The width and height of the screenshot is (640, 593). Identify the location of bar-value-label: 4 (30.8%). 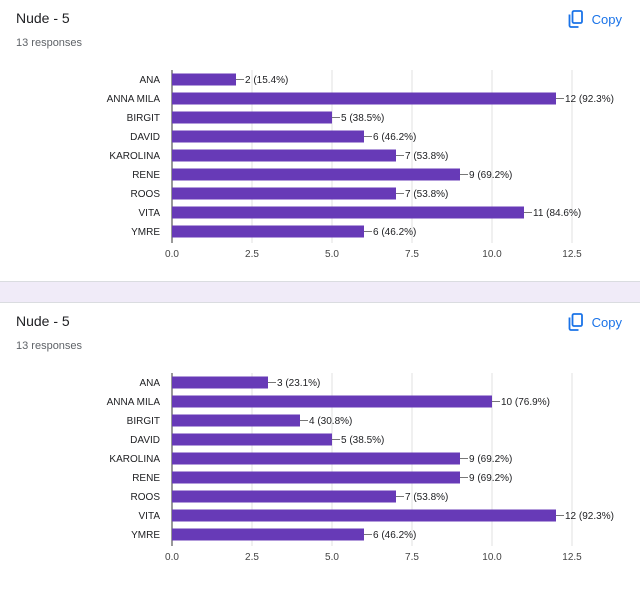
(330, 421).